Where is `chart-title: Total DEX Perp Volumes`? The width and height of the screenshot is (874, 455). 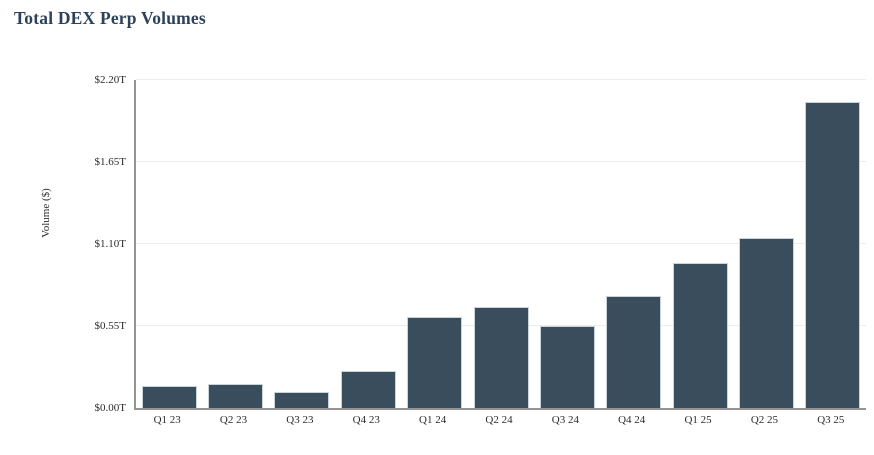 chart-title: Total DEX Perp Volumes is located at coordinates (110, 18).